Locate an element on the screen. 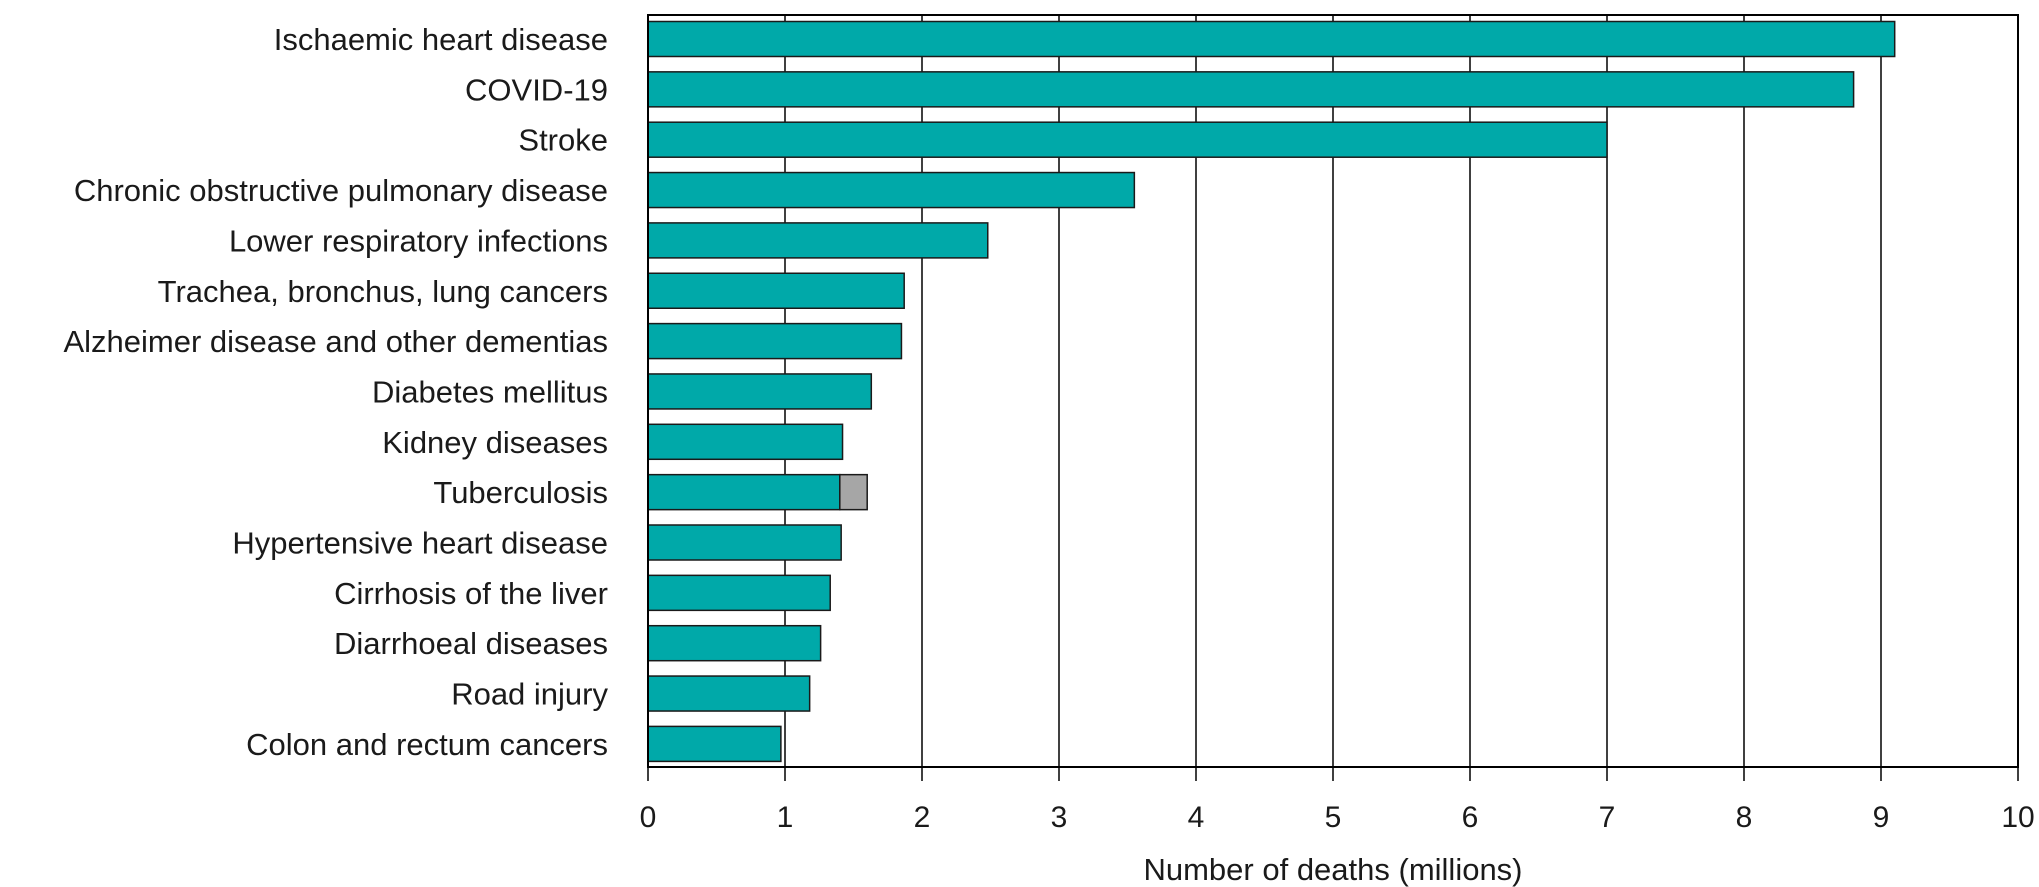  category-label: Alzheimer disease and other dementias is located at coordinates (335, 341).